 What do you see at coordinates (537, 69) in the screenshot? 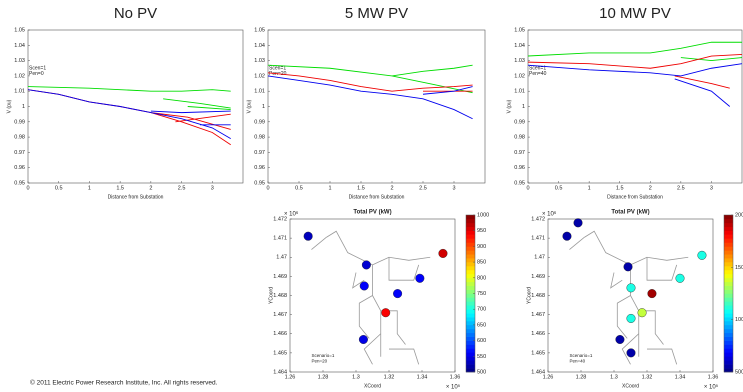
I see `annotation: Scen=1` at bounding box center [537, 69].